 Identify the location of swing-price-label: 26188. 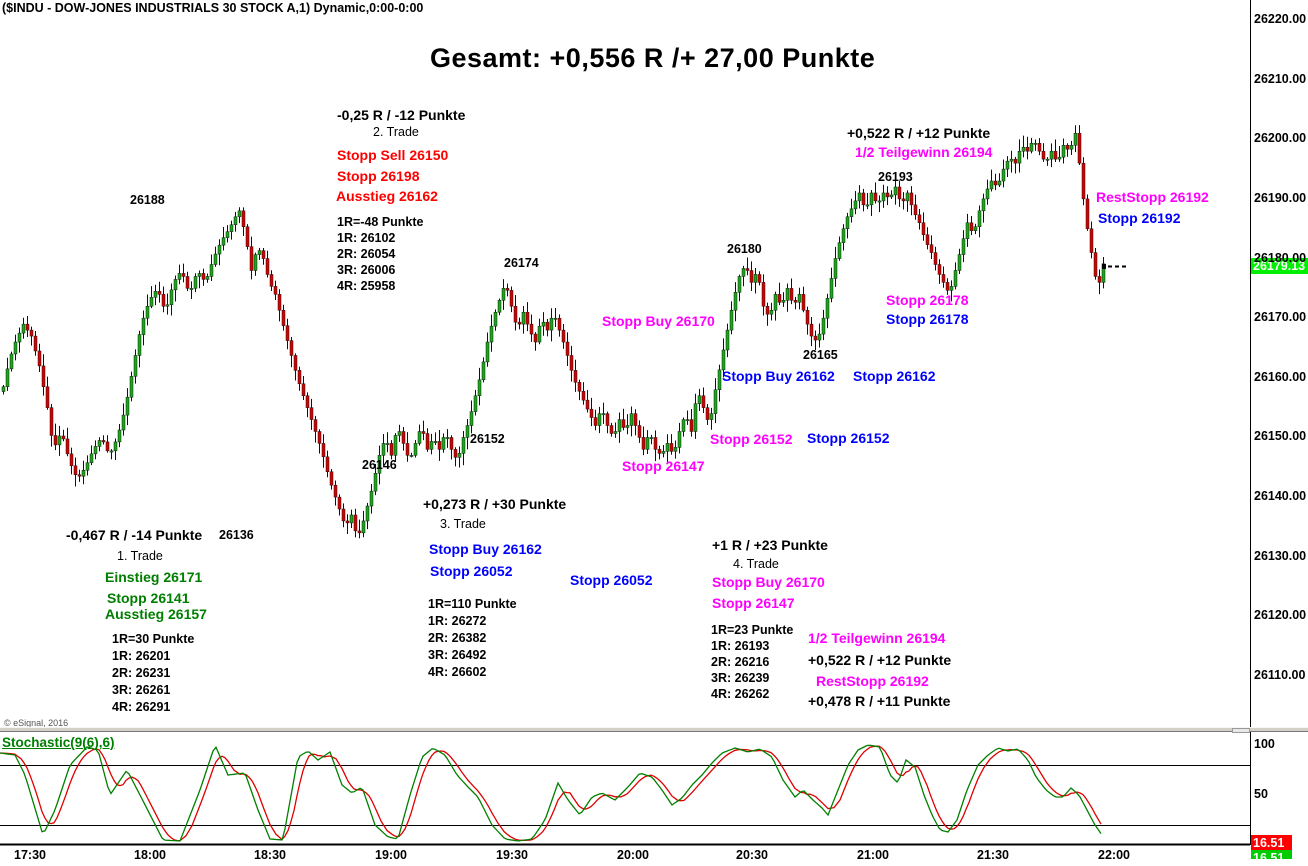
(147, 200).